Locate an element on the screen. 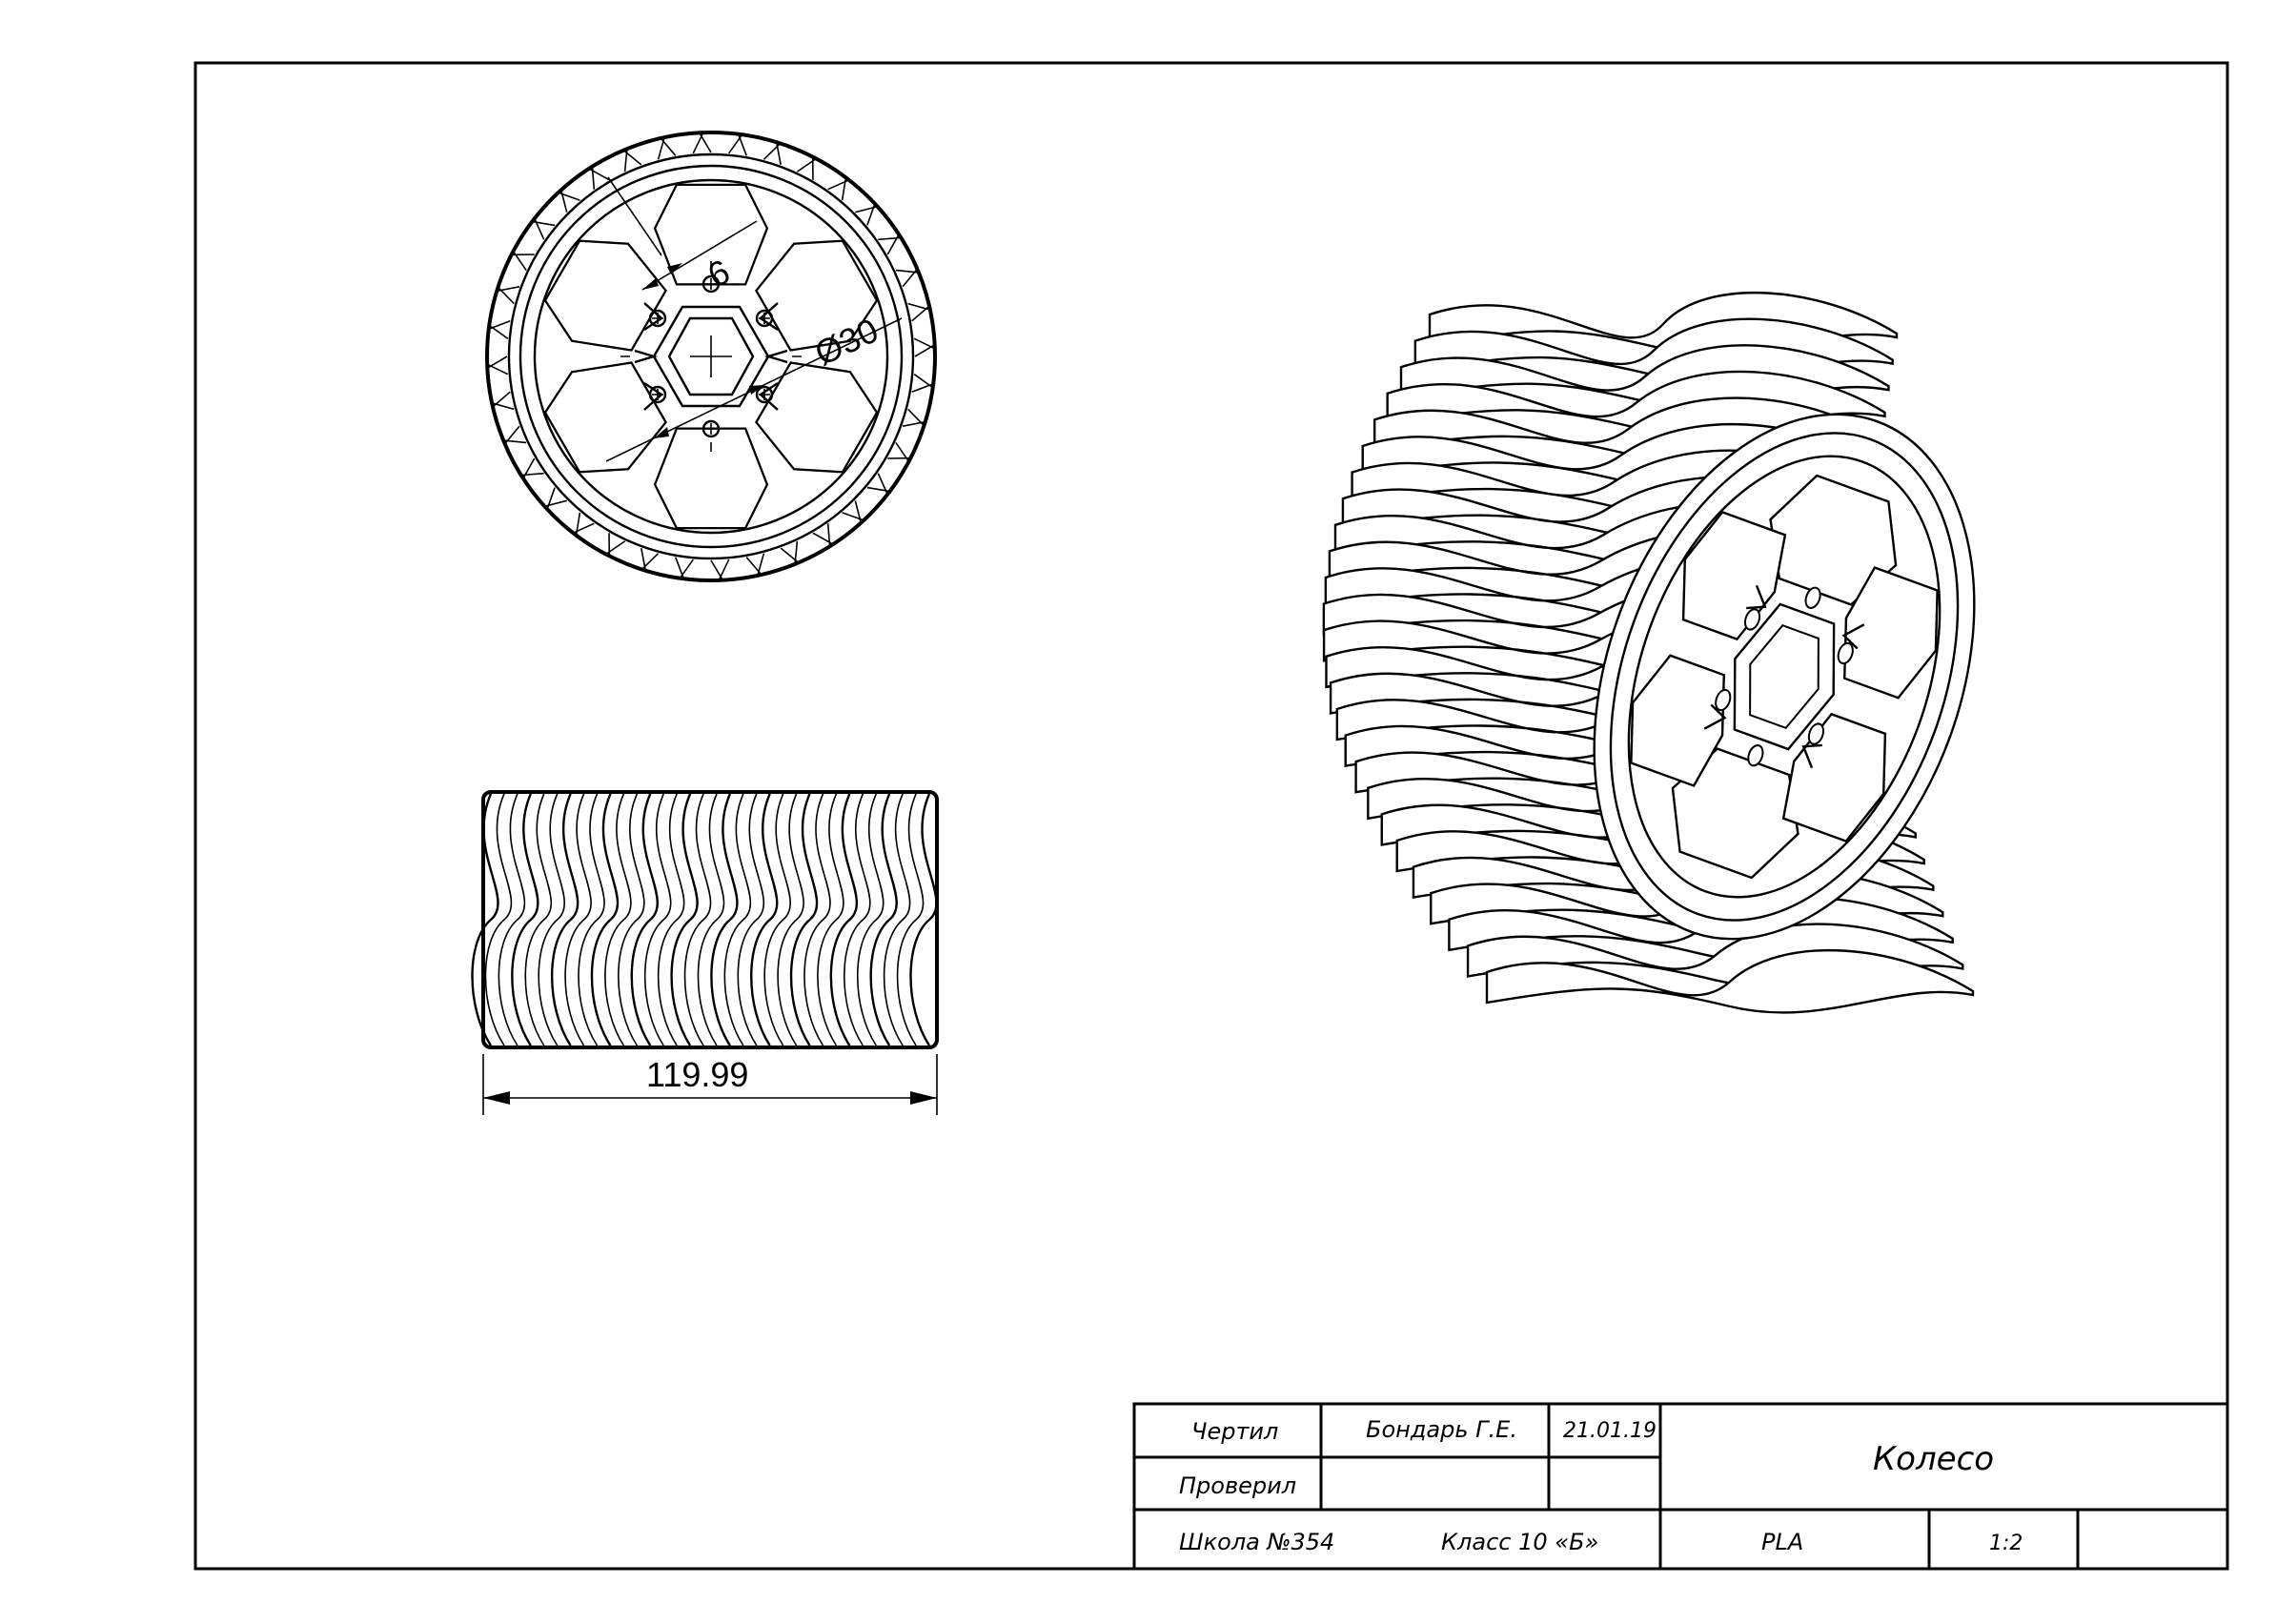 The image size is (2277, 1624). tread-outline is located at coordinates (710, 919).